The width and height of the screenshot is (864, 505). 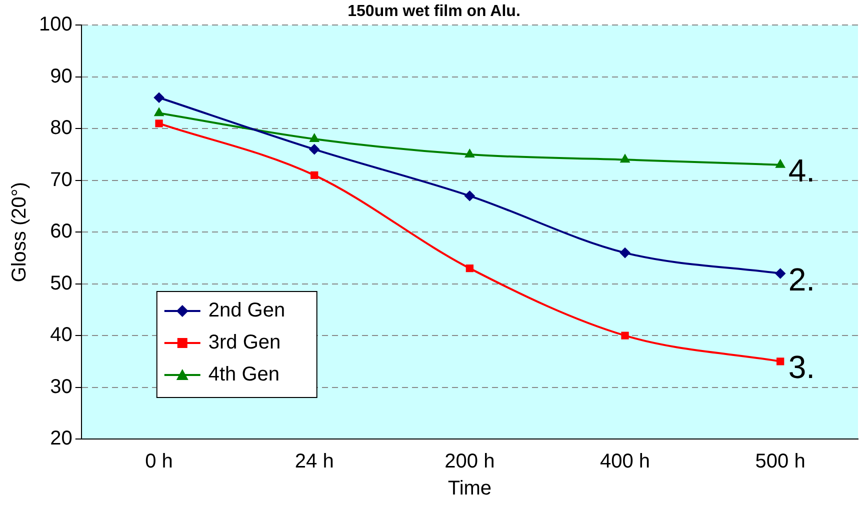 What do you see at coordinates (314, 461) in the screenshot?
I see `x-tick-label: 24 h` at bounding box center [314, 461].